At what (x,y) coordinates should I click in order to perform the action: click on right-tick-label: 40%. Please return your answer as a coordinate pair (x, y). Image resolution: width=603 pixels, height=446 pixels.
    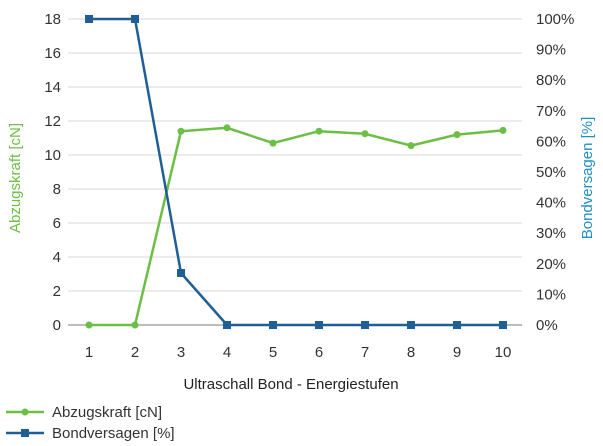
    Looking at the image, I should click on (551, 203).